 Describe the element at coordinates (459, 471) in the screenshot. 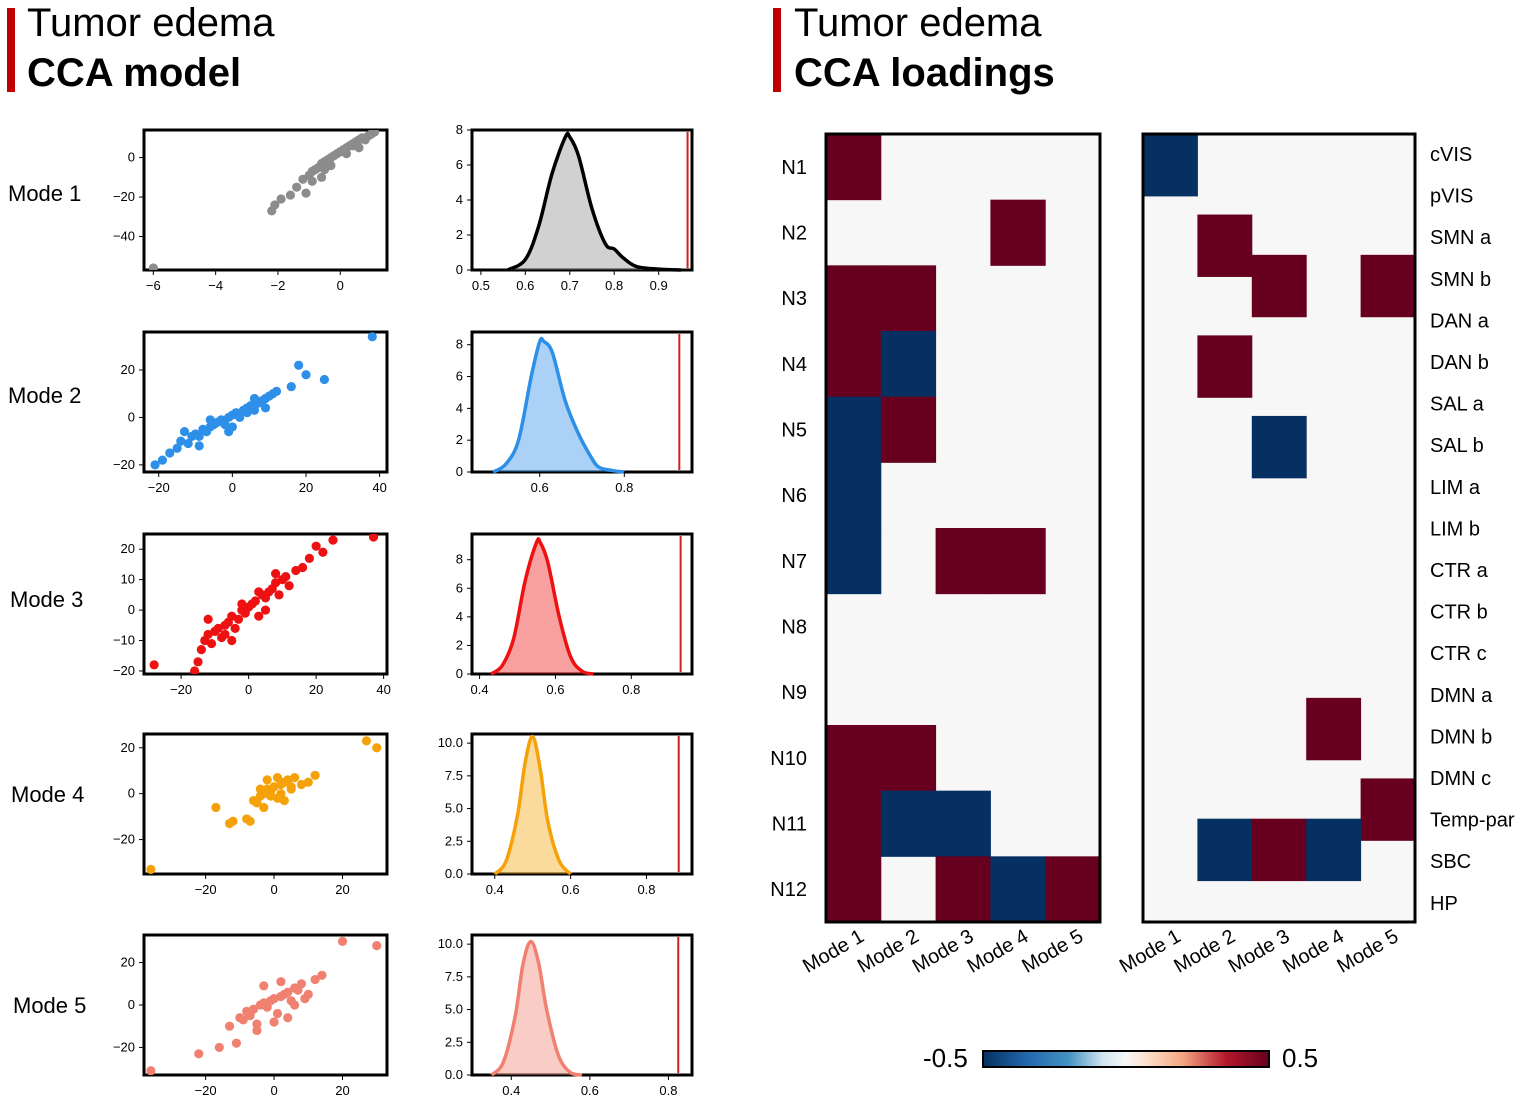

I see `kde-2-ytick-label: 0` at that location.